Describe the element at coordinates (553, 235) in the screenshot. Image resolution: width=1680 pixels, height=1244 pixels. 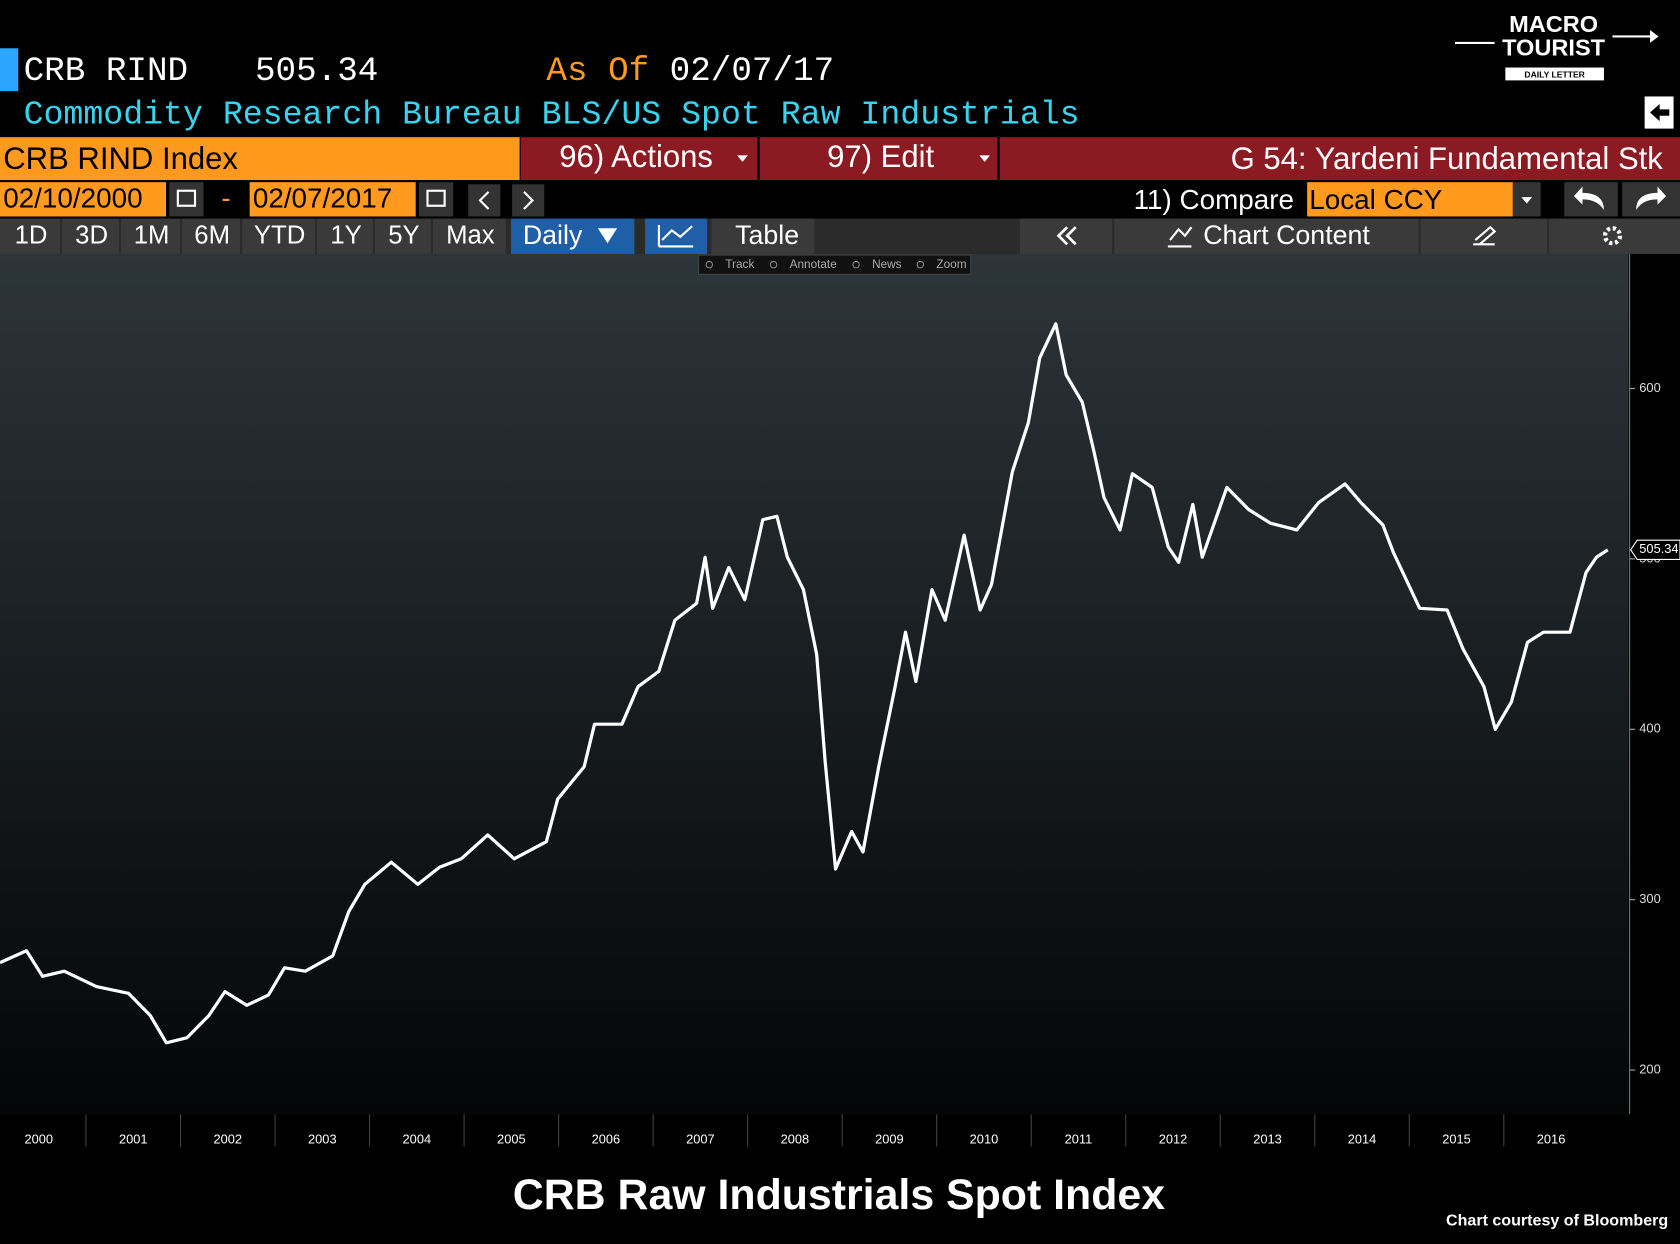
I see `frequency: Daily` at that location.